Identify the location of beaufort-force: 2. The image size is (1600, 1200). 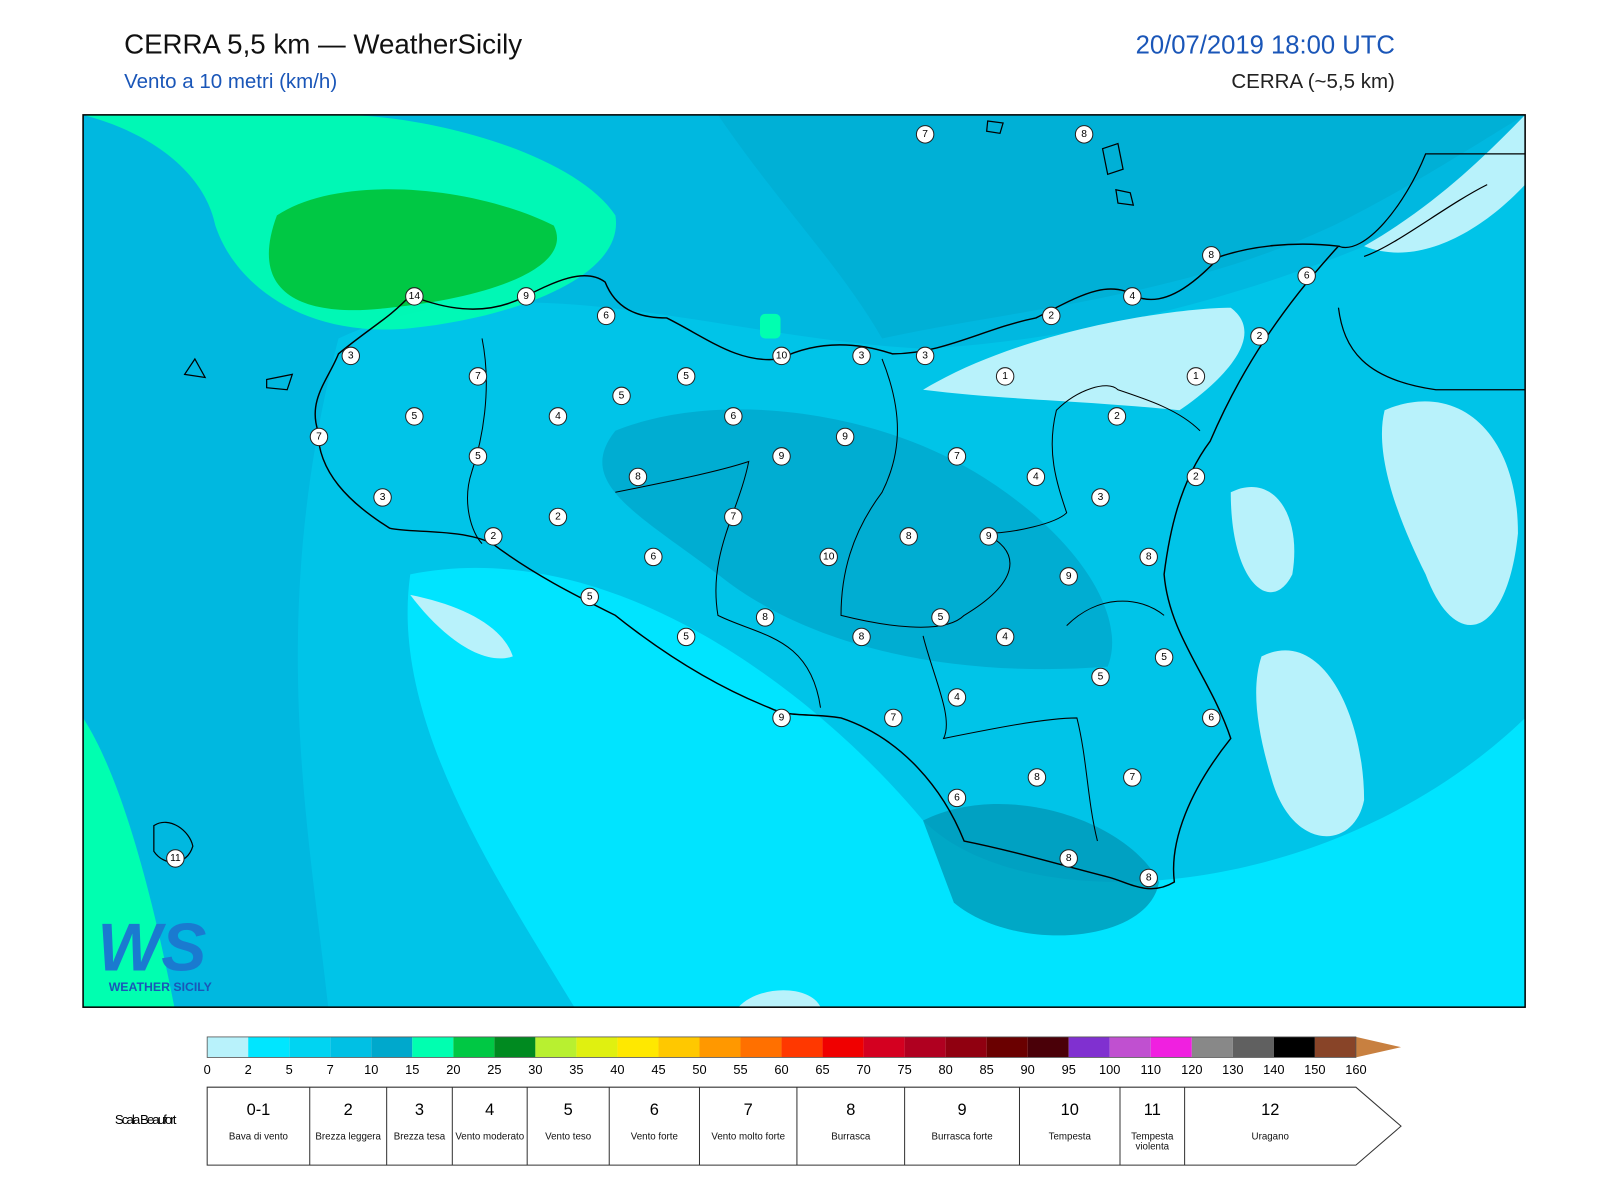
(348, 1110).